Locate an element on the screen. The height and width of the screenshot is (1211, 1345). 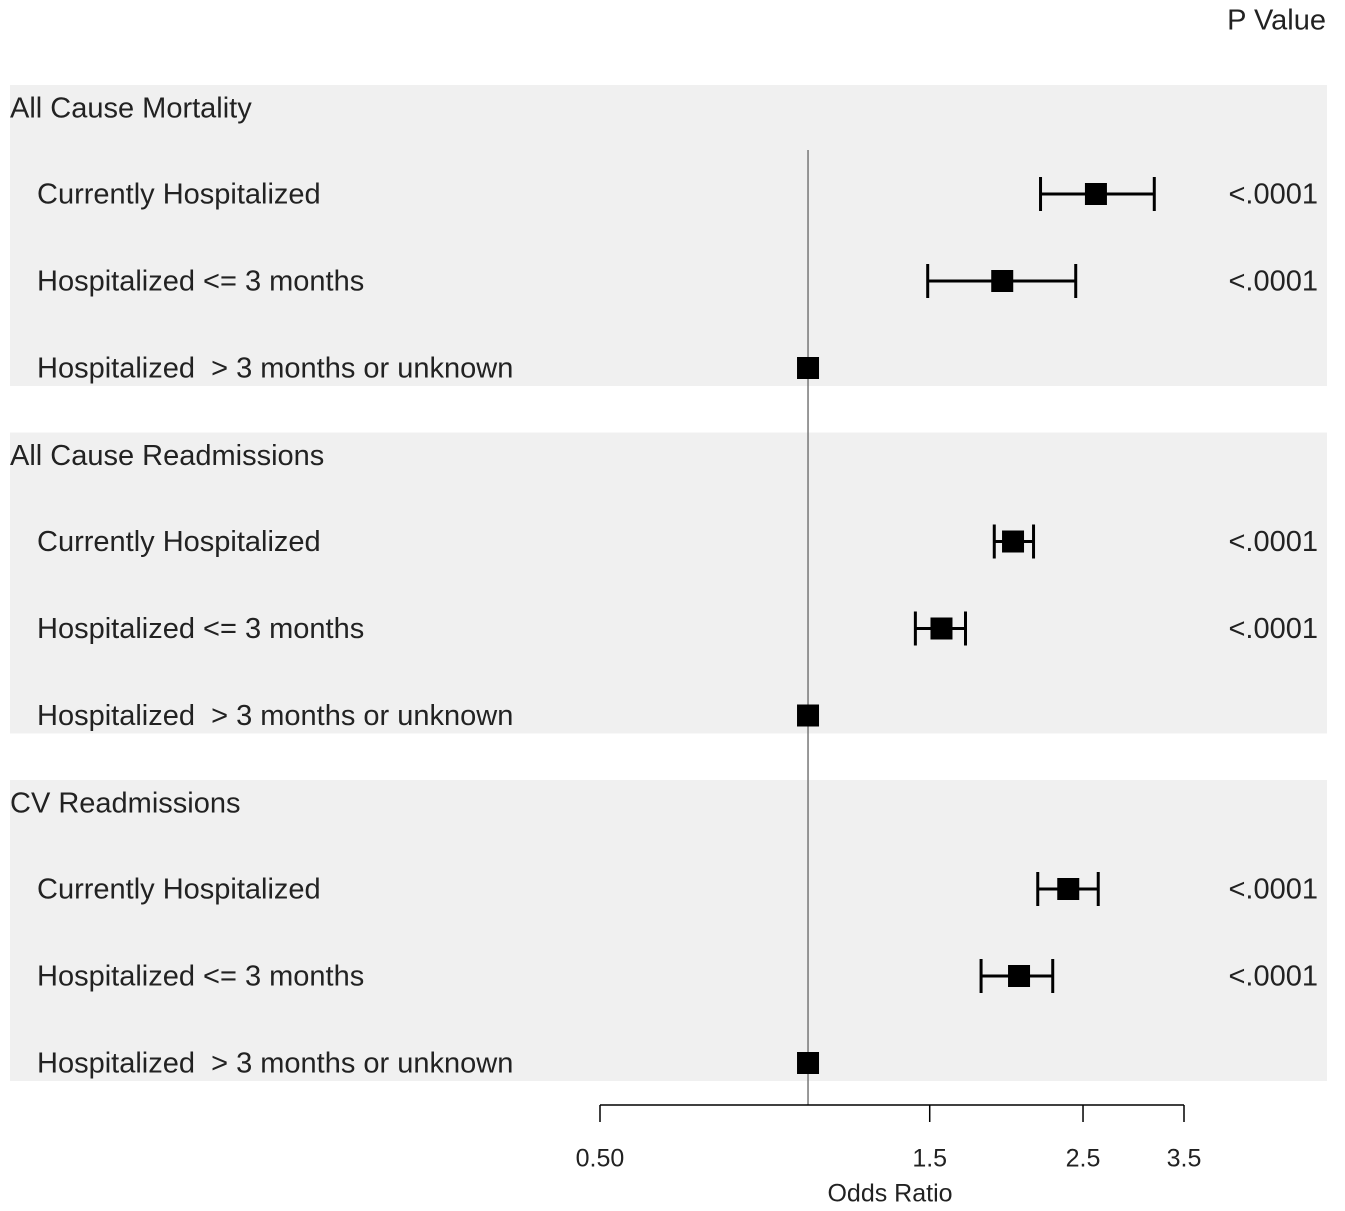
p-value-header: P Value is located at coordinates (1276, 21).